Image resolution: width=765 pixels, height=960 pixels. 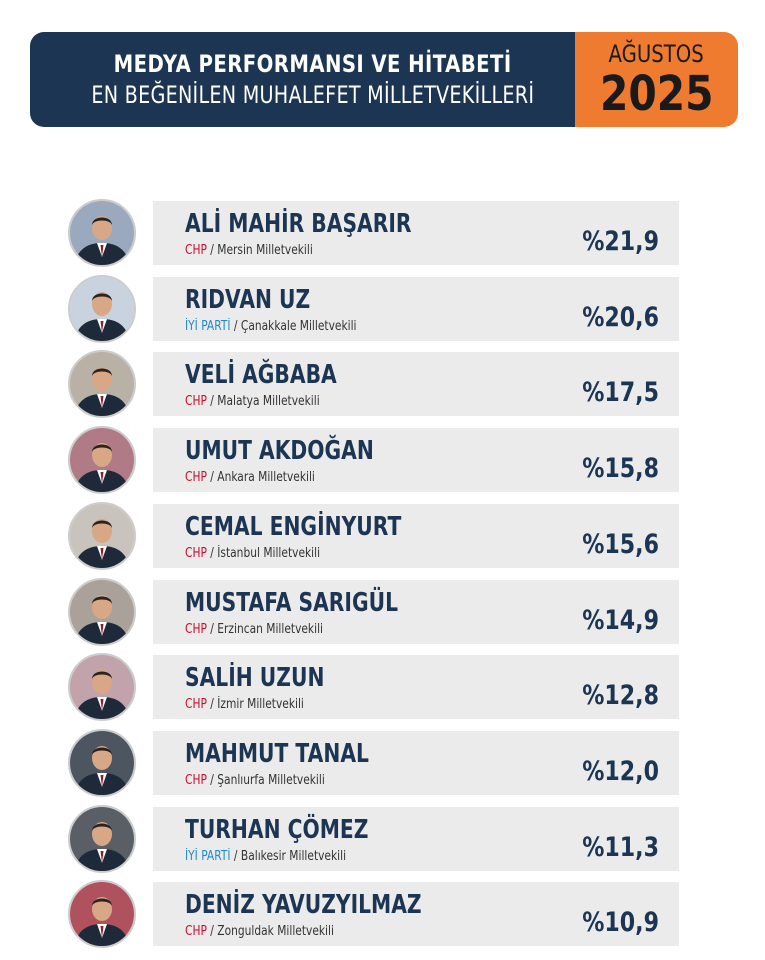 I want to click on date-month: AĞUSTOS, so click(x=656, y=53).